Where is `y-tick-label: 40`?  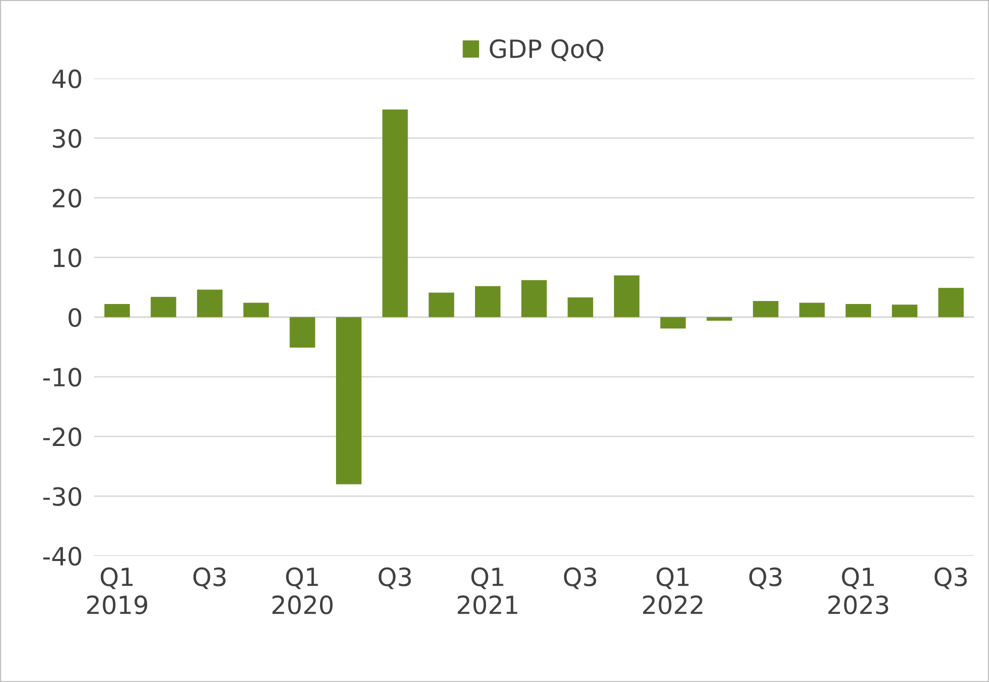
y-tick-label: 40 is located at coordinates (67, 78).